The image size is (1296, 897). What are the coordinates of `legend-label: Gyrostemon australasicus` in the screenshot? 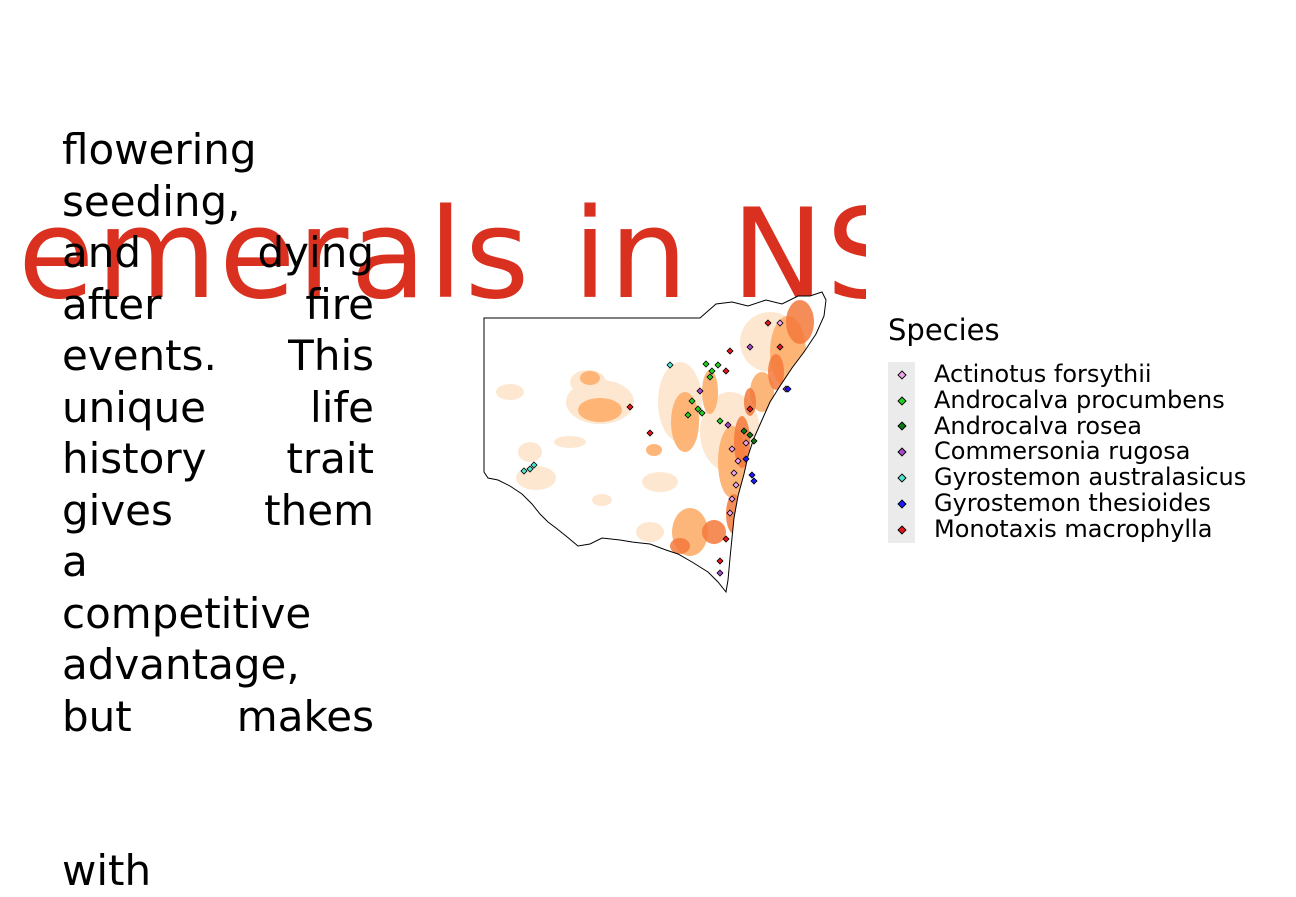 It's located at (1090, 477).